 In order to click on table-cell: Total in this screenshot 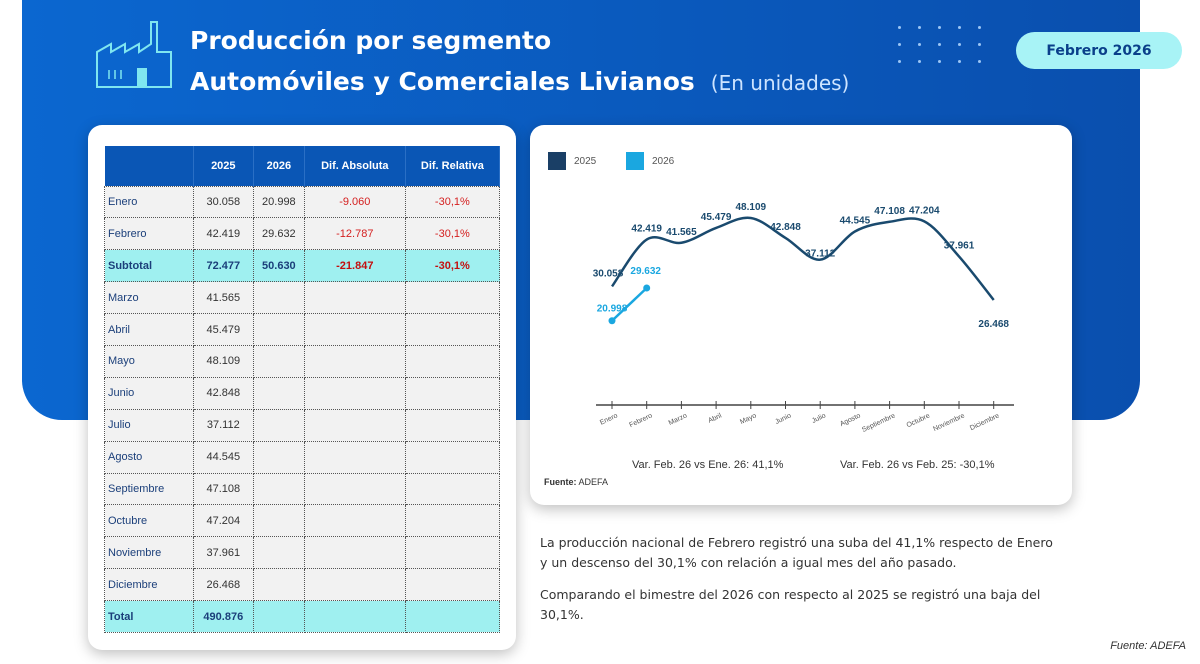, I will do `click(149, 616)`.